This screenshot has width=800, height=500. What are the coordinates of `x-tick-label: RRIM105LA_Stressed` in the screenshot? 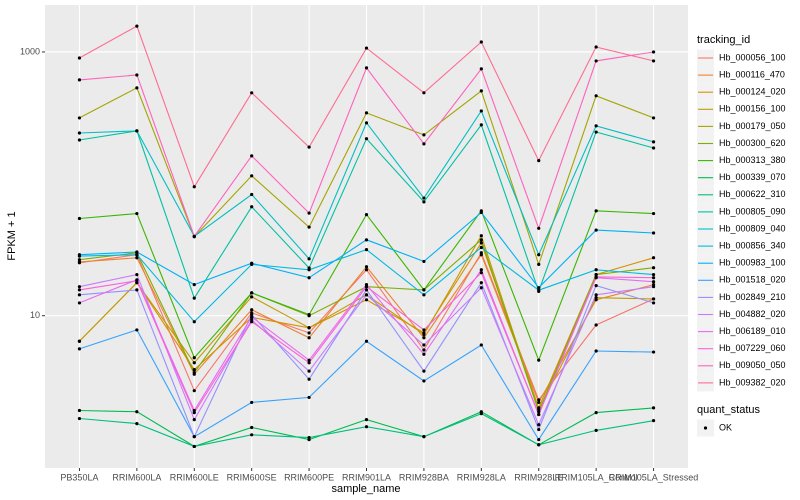 It's located at (654, 477).